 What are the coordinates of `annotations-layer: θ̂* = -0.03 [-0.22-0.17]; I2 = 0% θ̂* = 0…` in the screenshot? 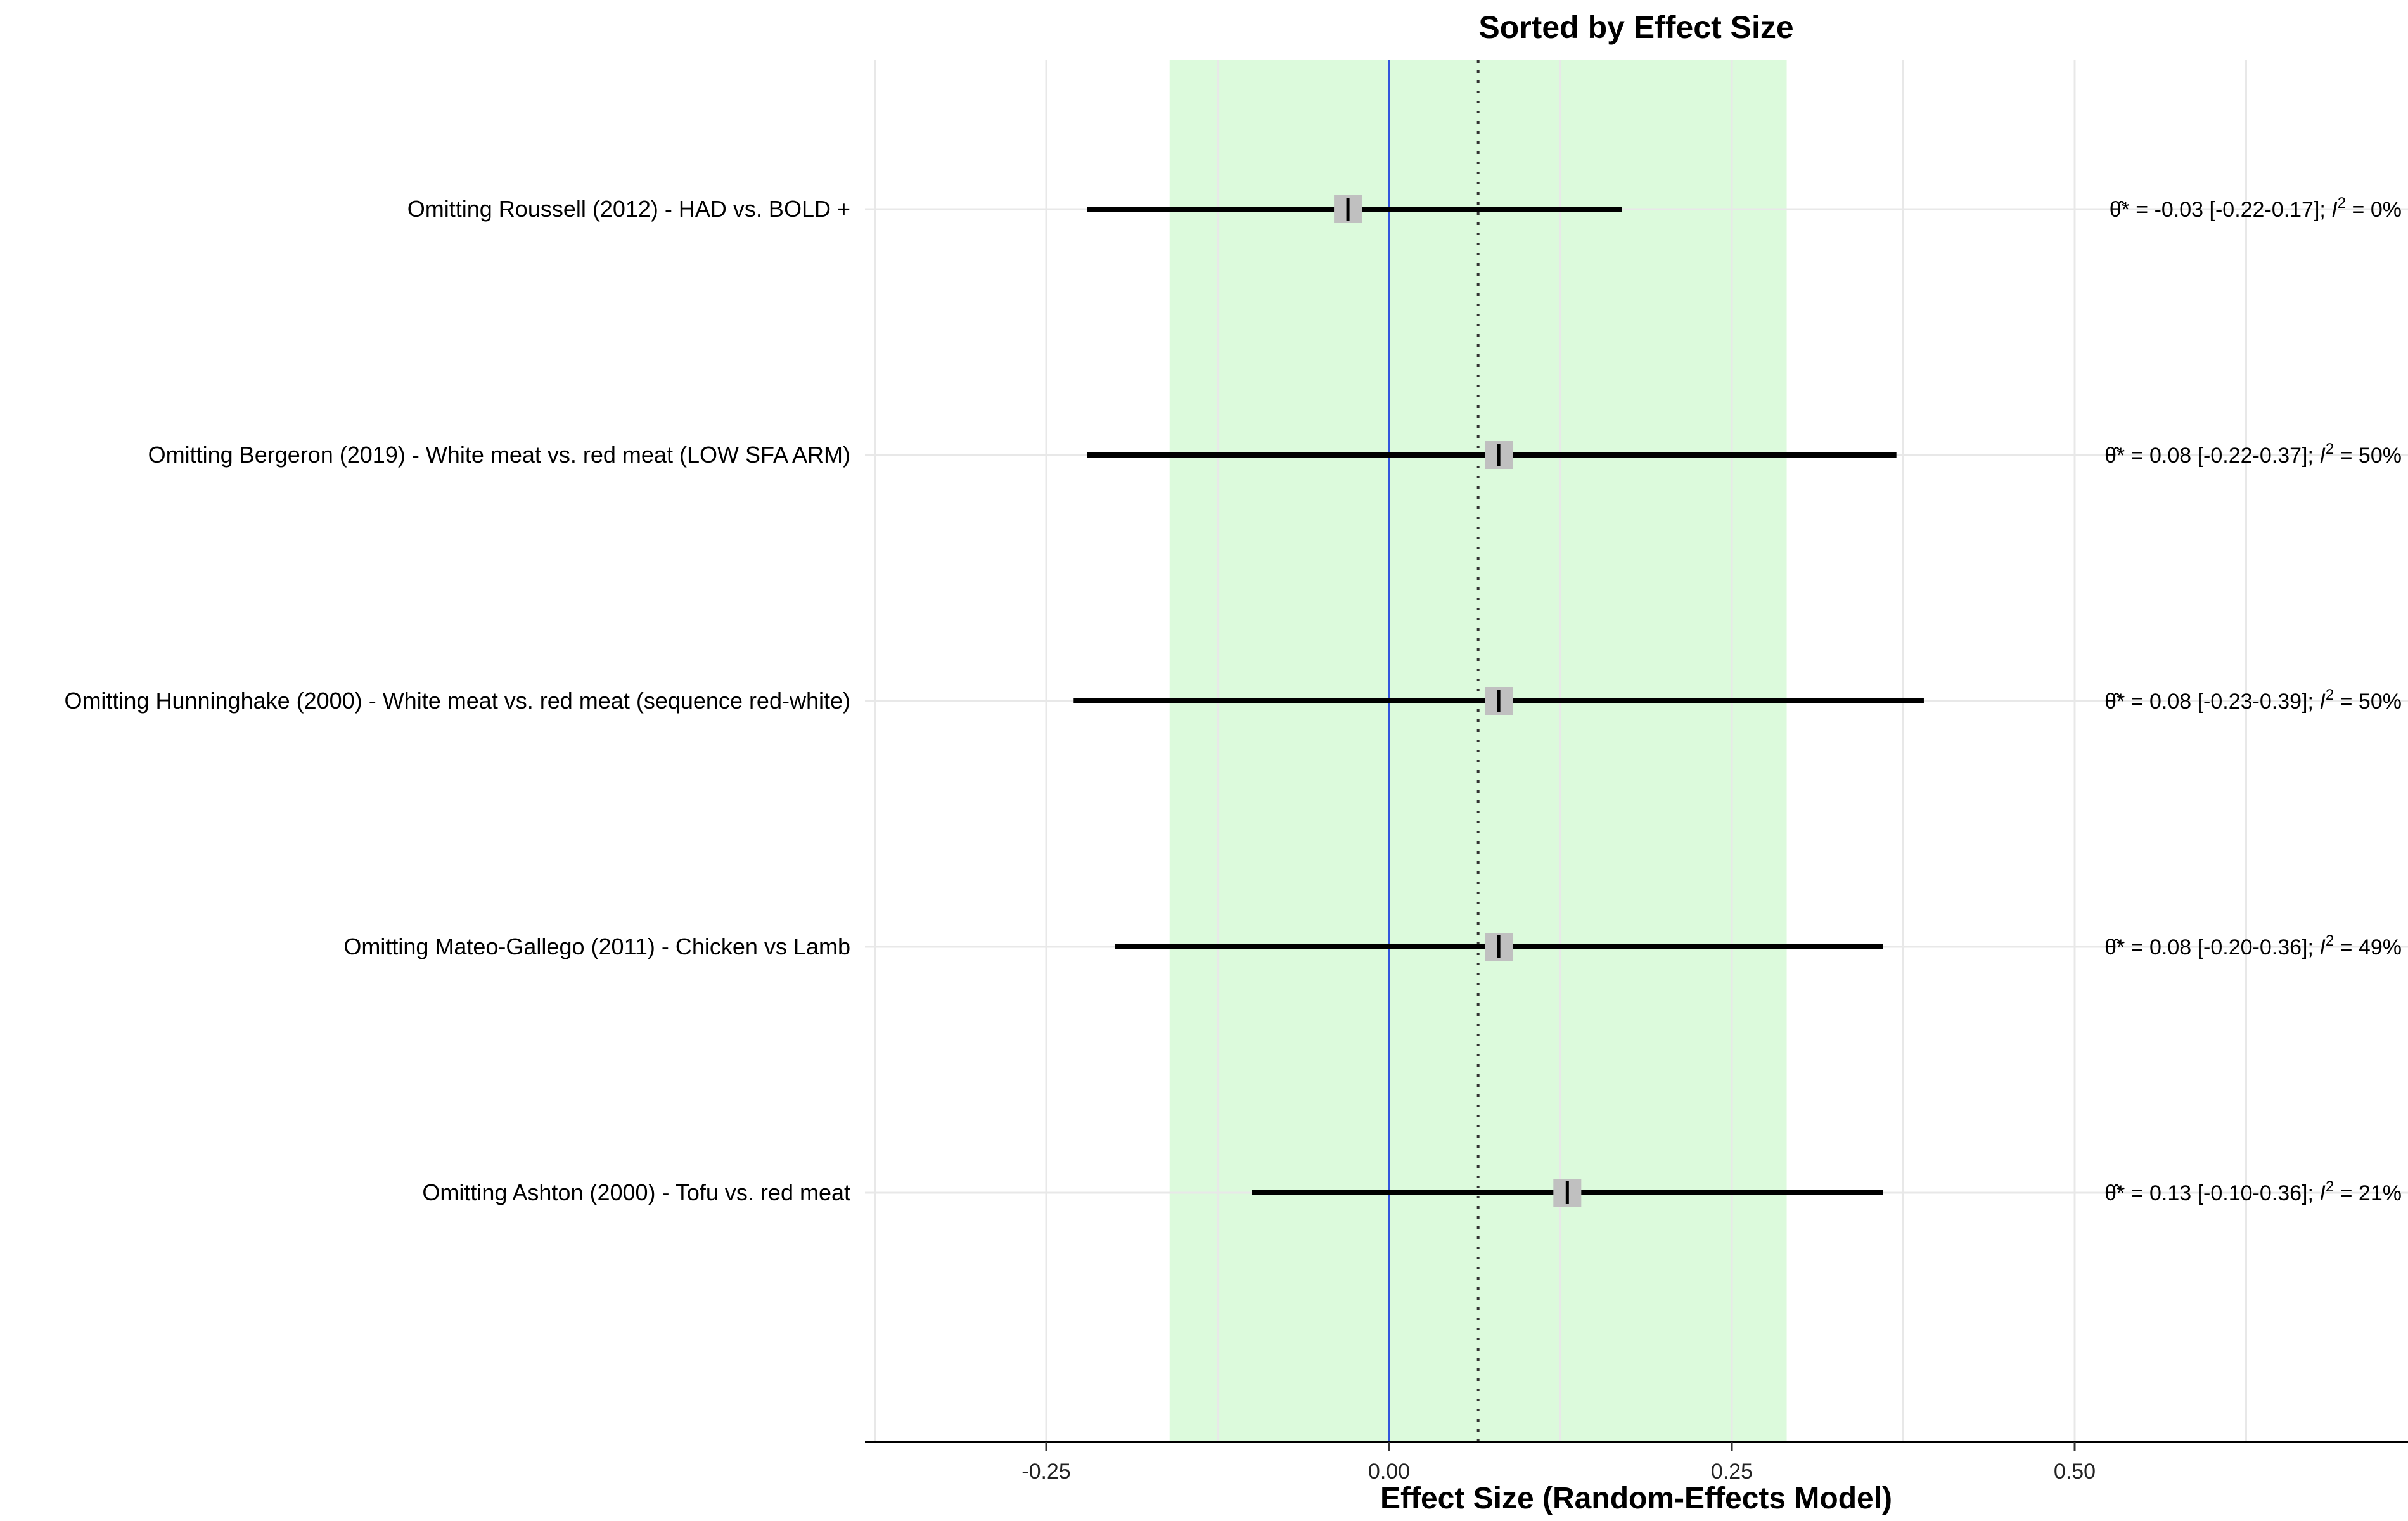 It's located at (2253, 700).